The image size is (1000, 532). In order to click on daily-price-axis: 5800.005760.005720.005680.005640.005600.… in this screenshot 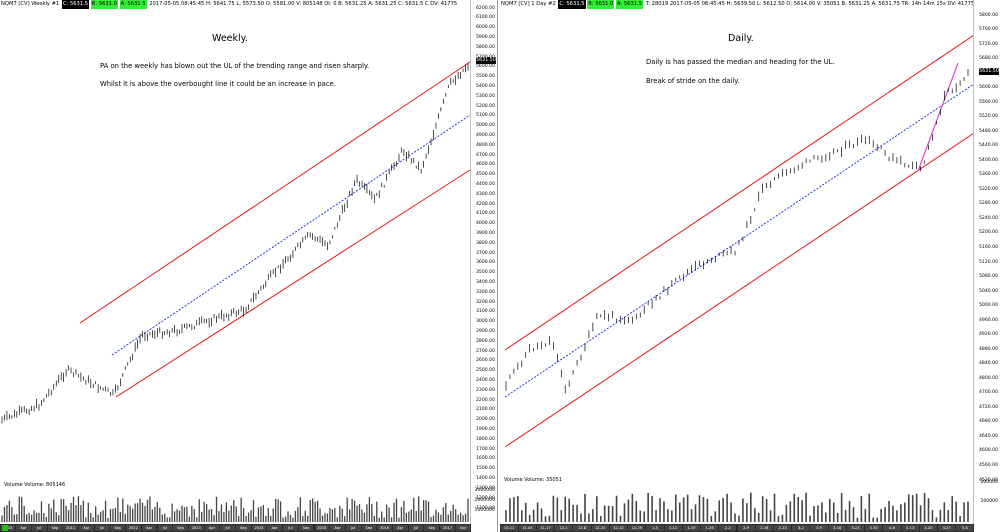, I will do `click(986, 266)`.